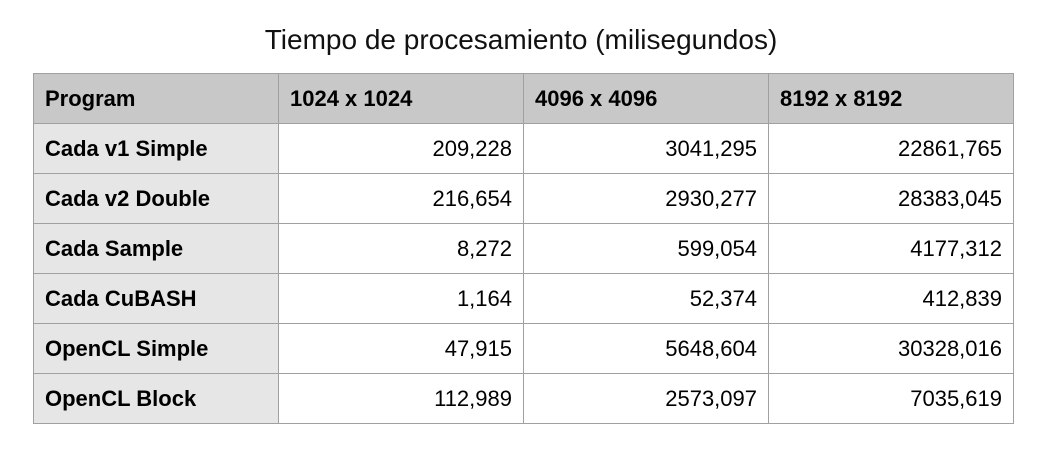 The width and height of the screenshot is (1042, 458). Describe the element at coordinates (646, 398) in the screenshot. I see `table-cell: 2573,097` at that location.